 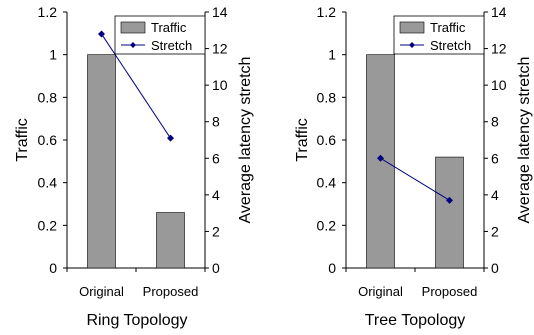 I want to click on panel2-legend-traffic-label: Traffic, so click(x=448, y=27).